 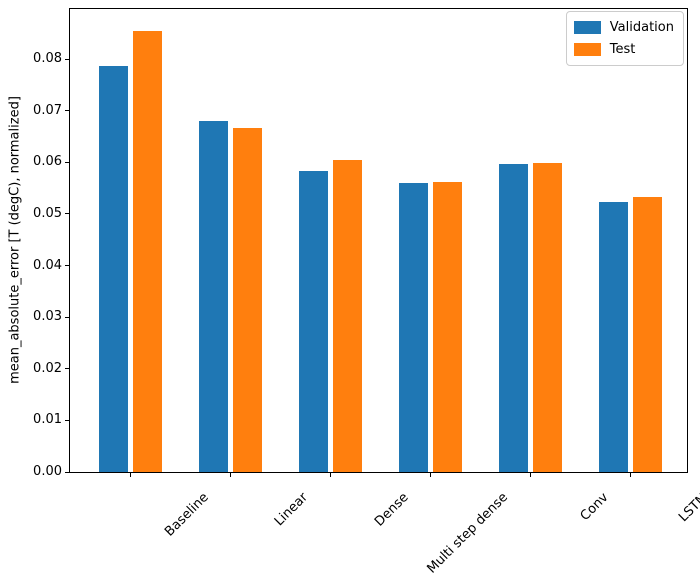 What do you see at coordinates (648, 334) in the screenshot?
I see `bar-test-lstm` at bounding box center [648, 334].